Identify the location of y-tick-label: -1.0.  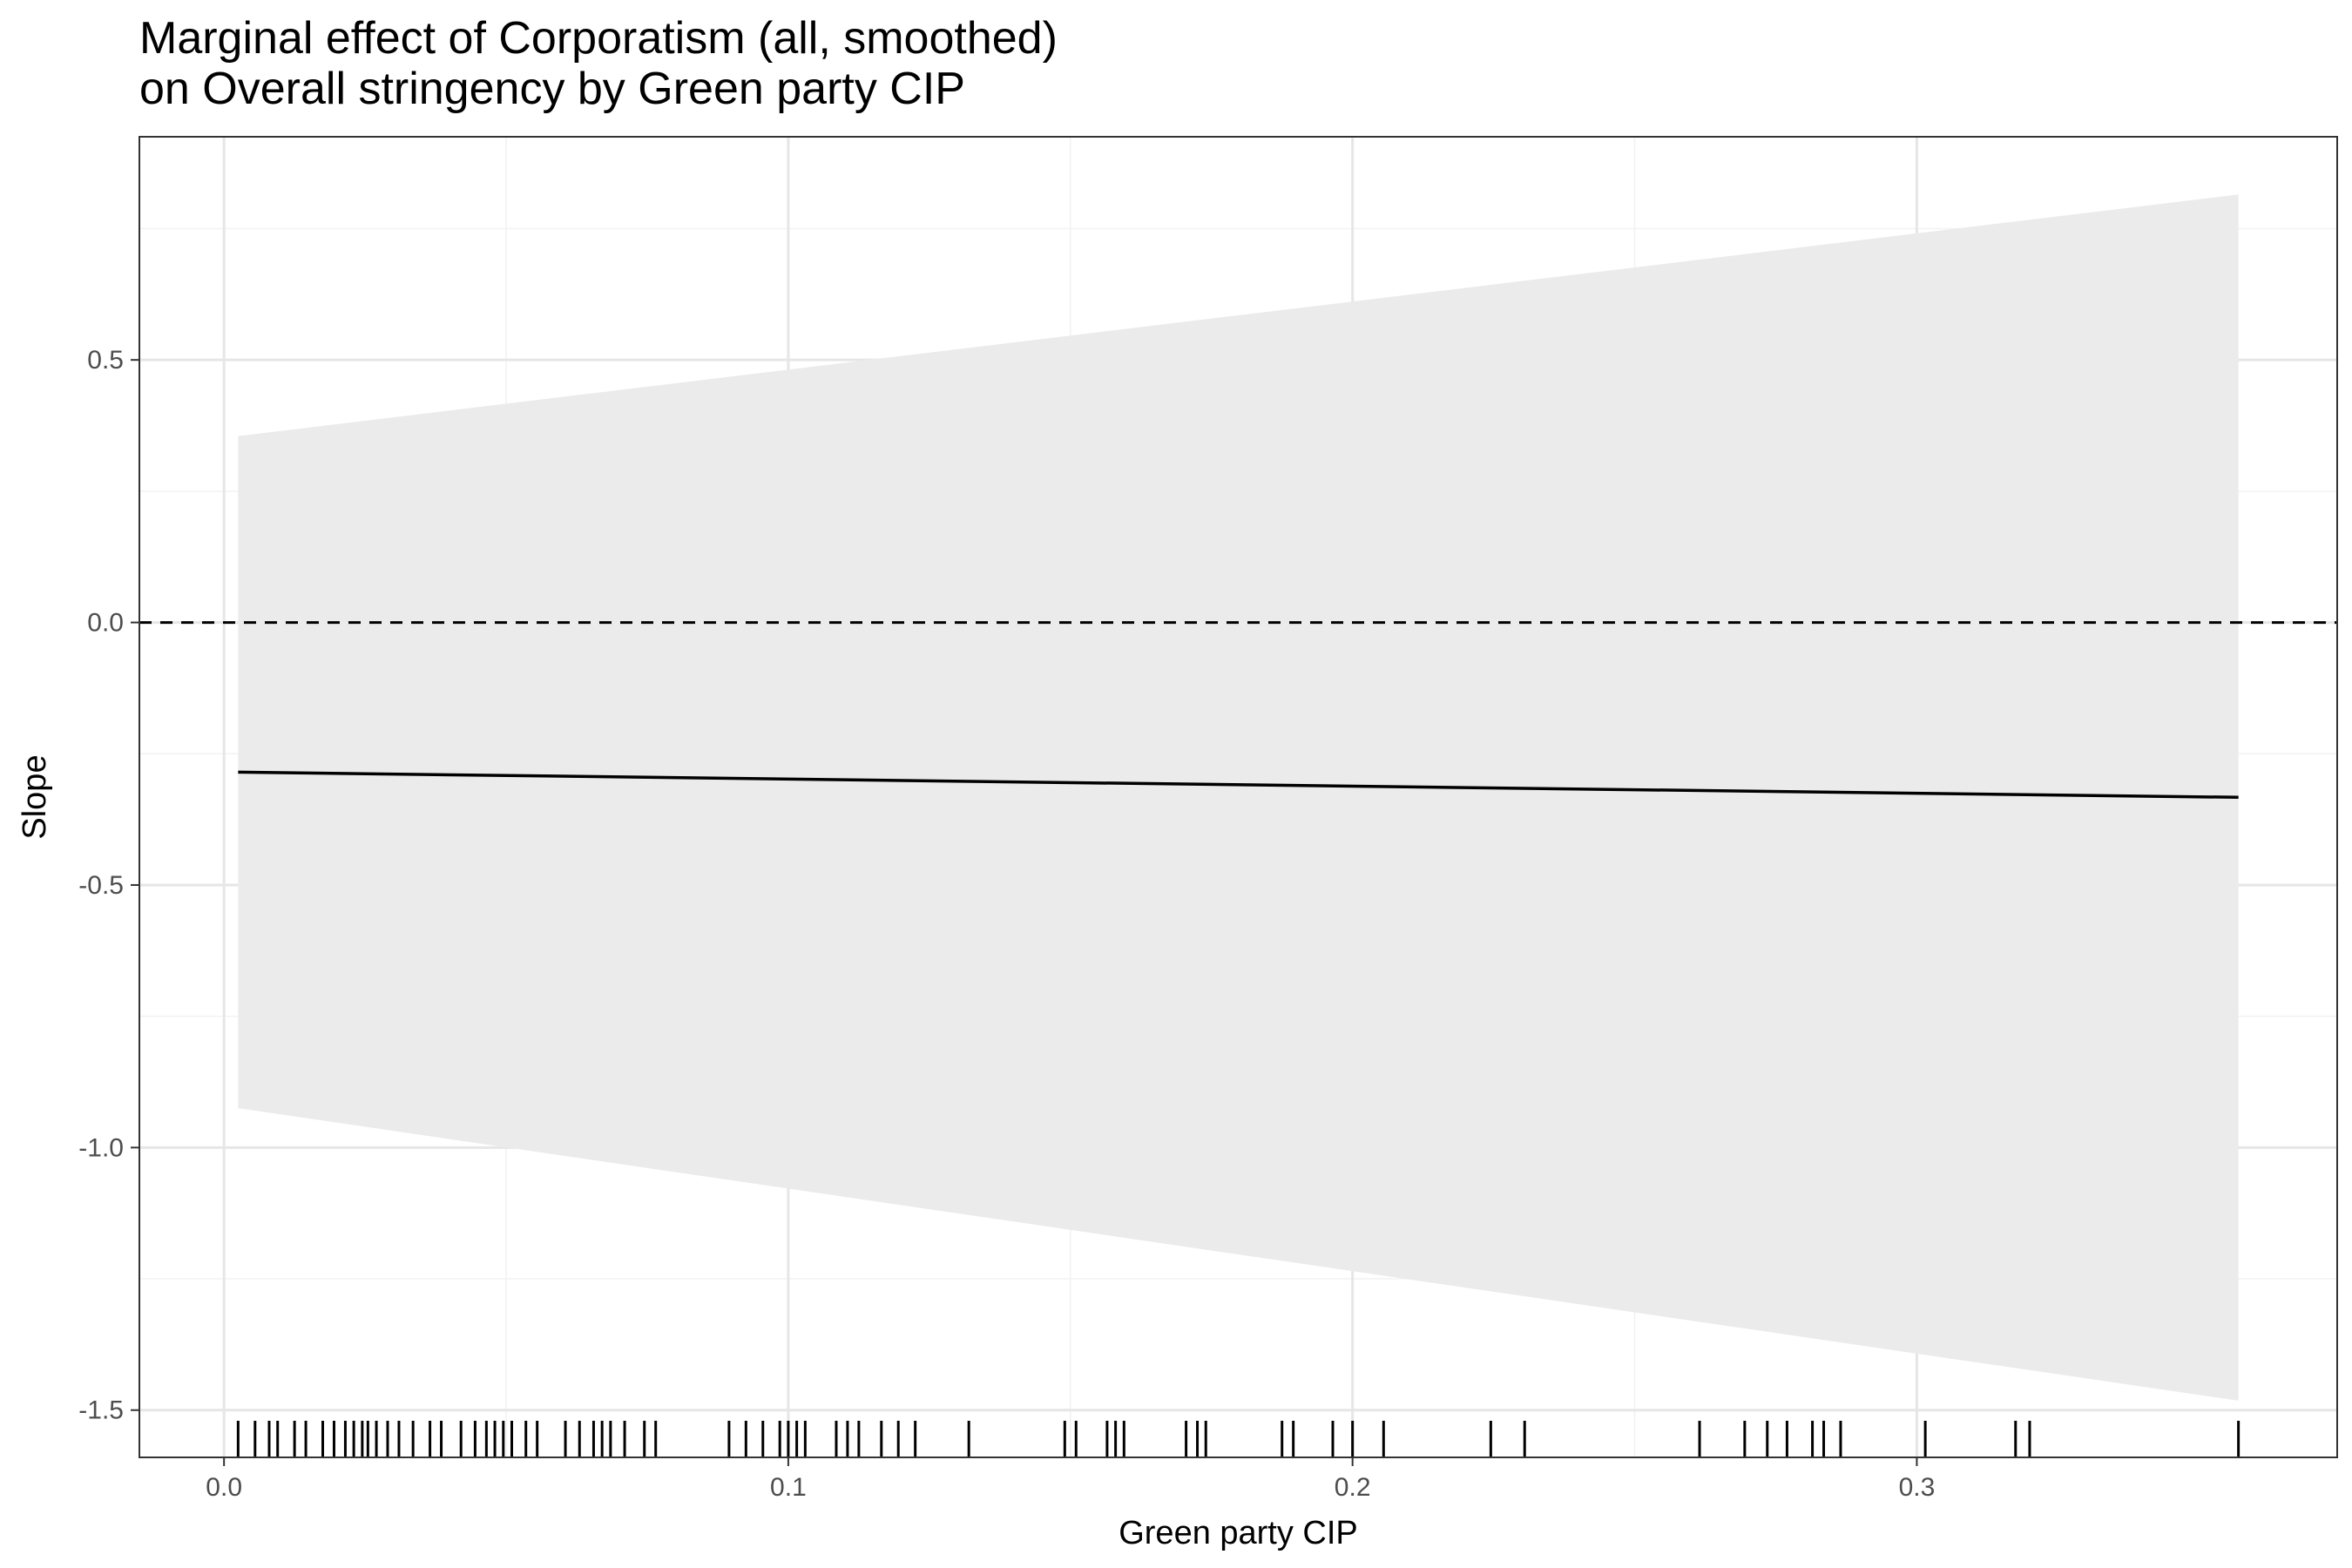
(101, 1147).